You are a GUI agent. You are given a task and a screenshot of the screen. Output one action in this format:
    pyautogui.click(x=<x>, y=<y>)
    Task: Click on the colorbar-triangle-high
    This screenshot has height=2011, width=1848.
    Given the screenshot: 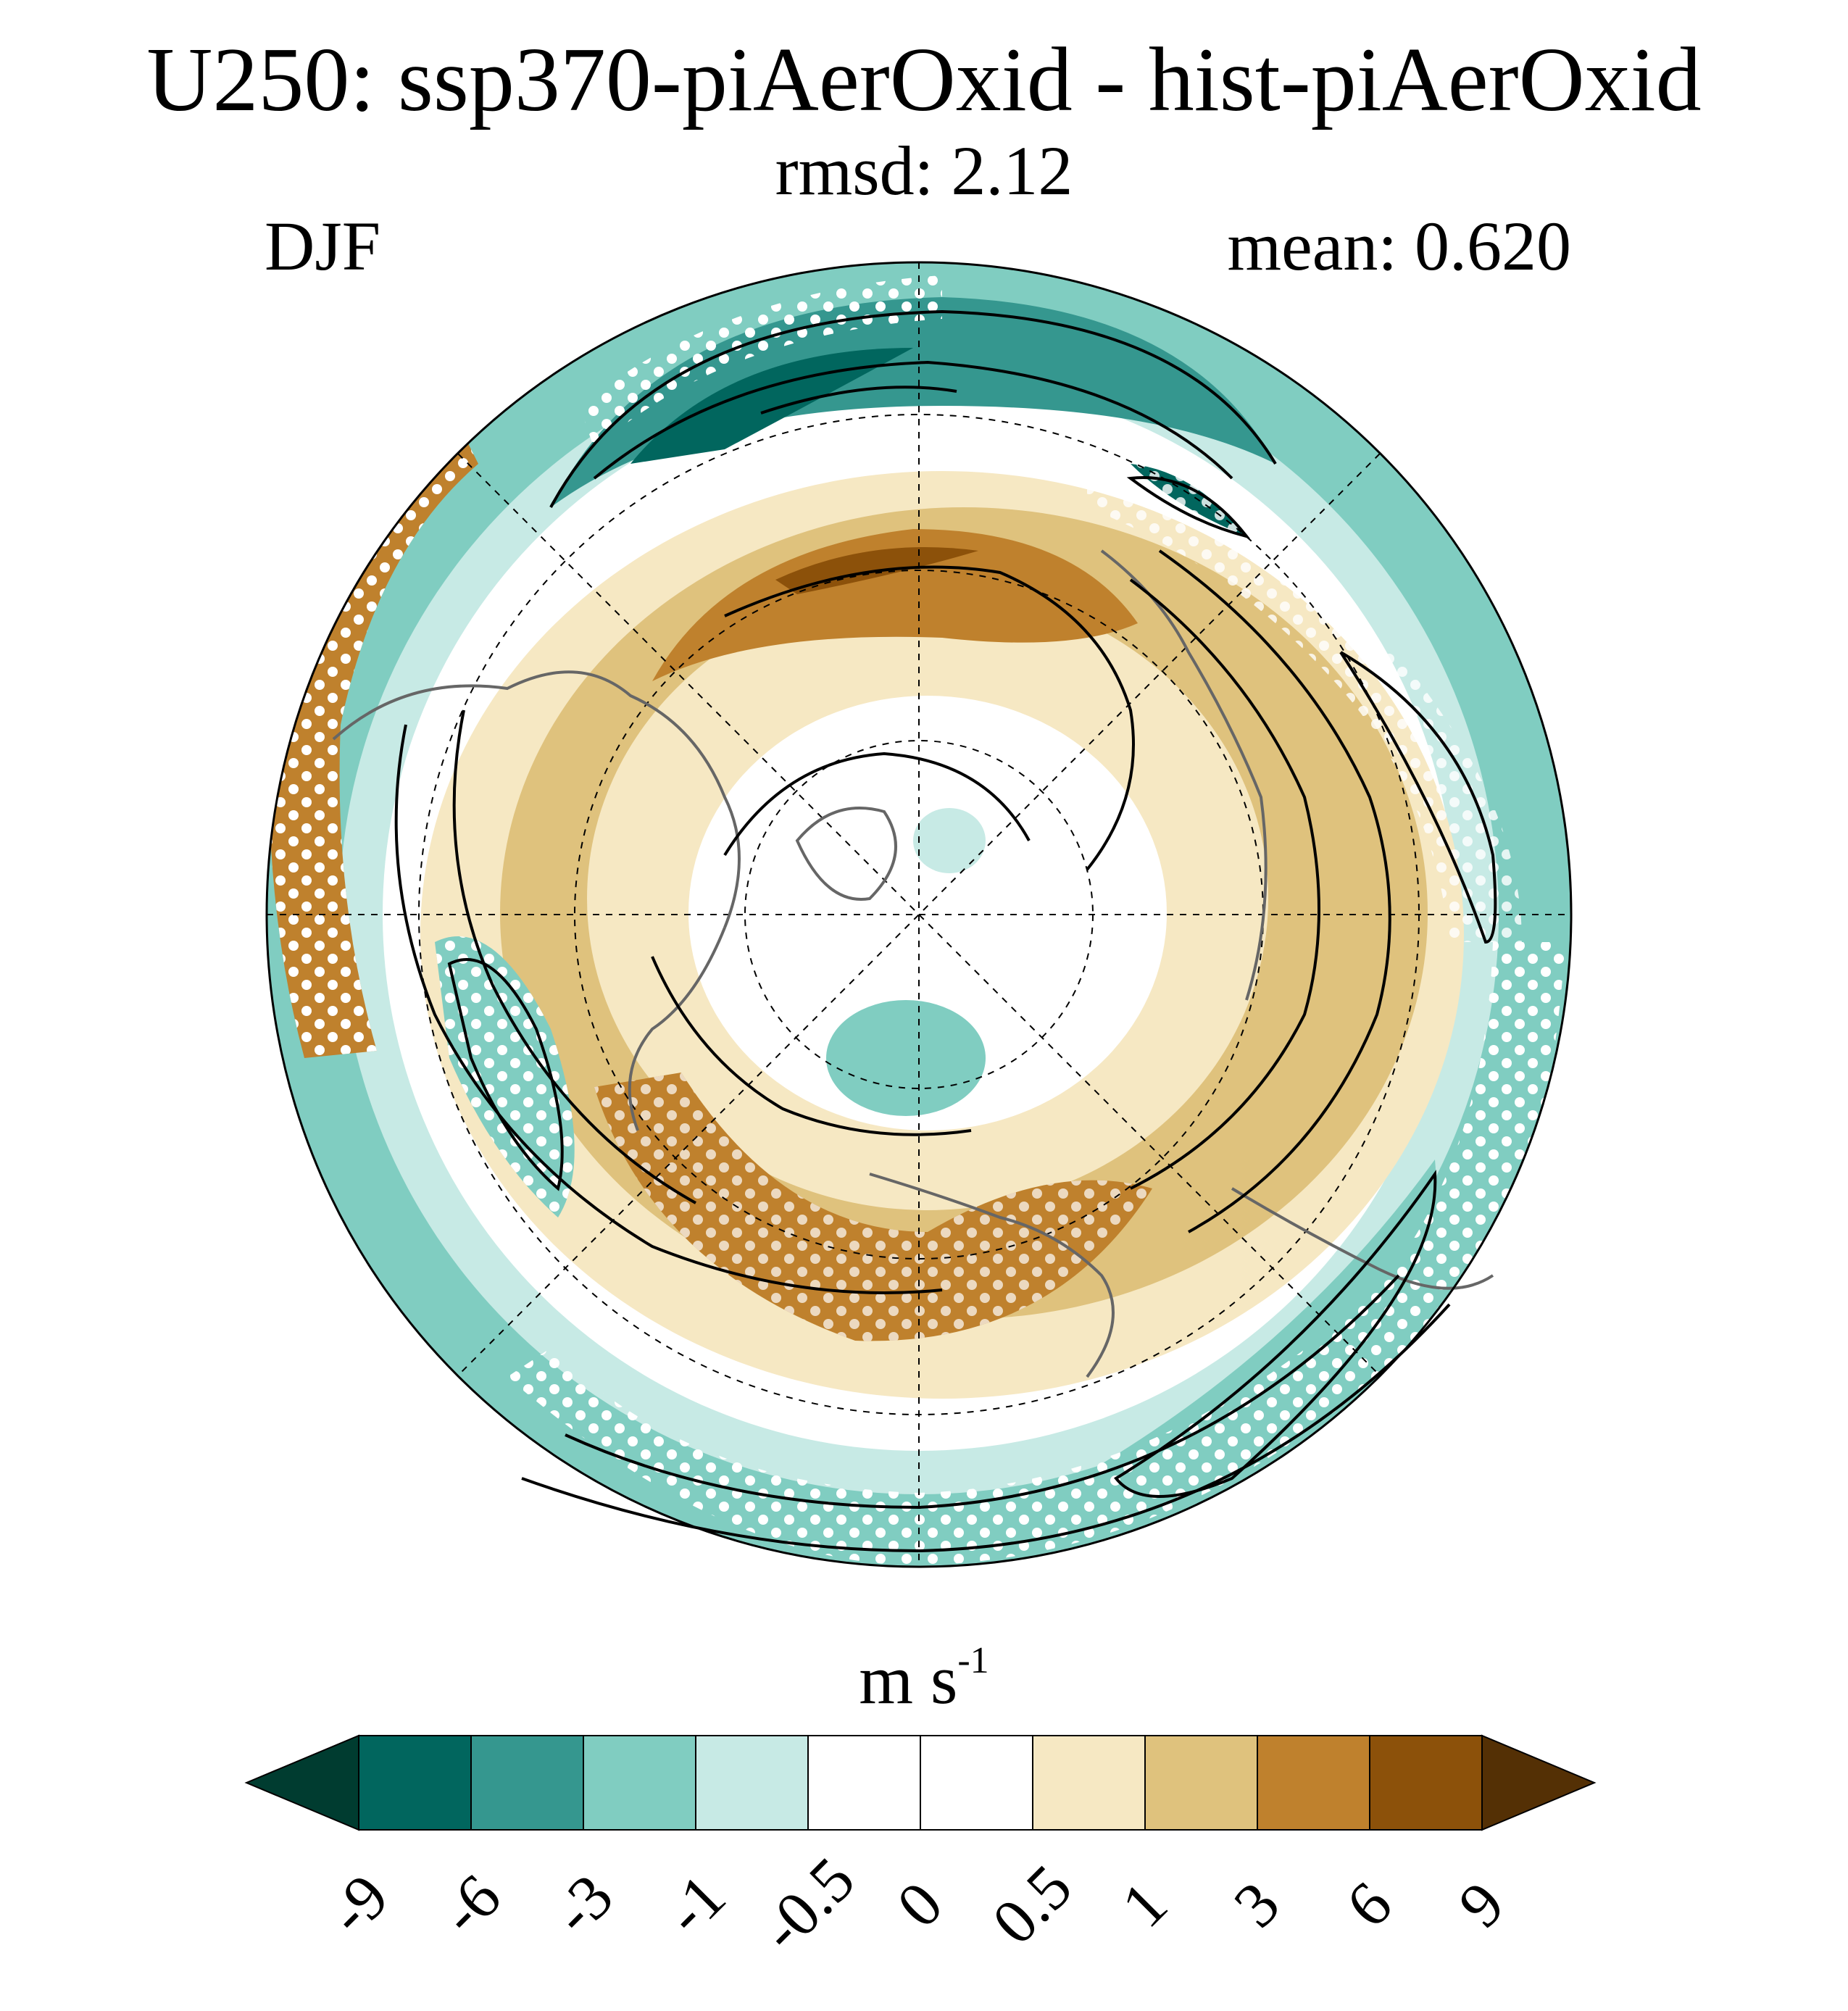 What is the action you would take?
    pyautogui.click(x=1539, y=1783)
    